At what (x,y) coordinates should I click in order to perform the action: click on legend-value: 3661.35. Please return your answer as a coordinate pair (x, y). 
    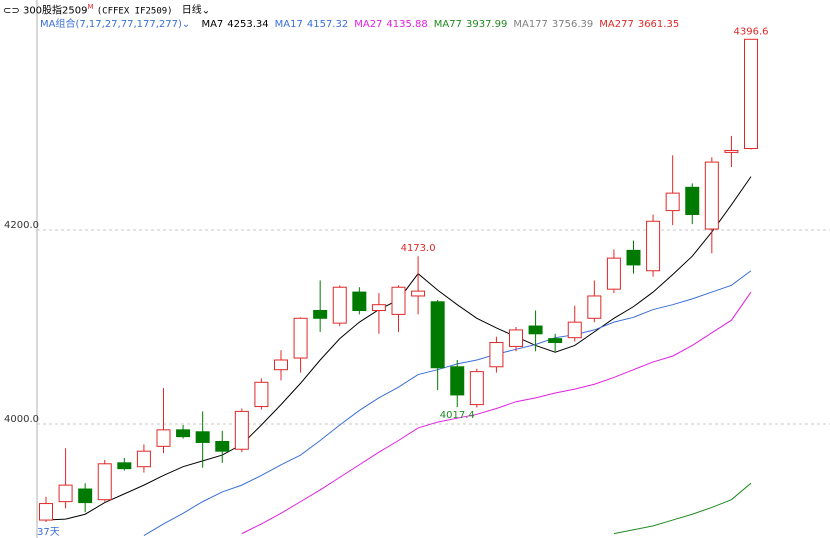
    Looking at the image, I should click on (658, 24).